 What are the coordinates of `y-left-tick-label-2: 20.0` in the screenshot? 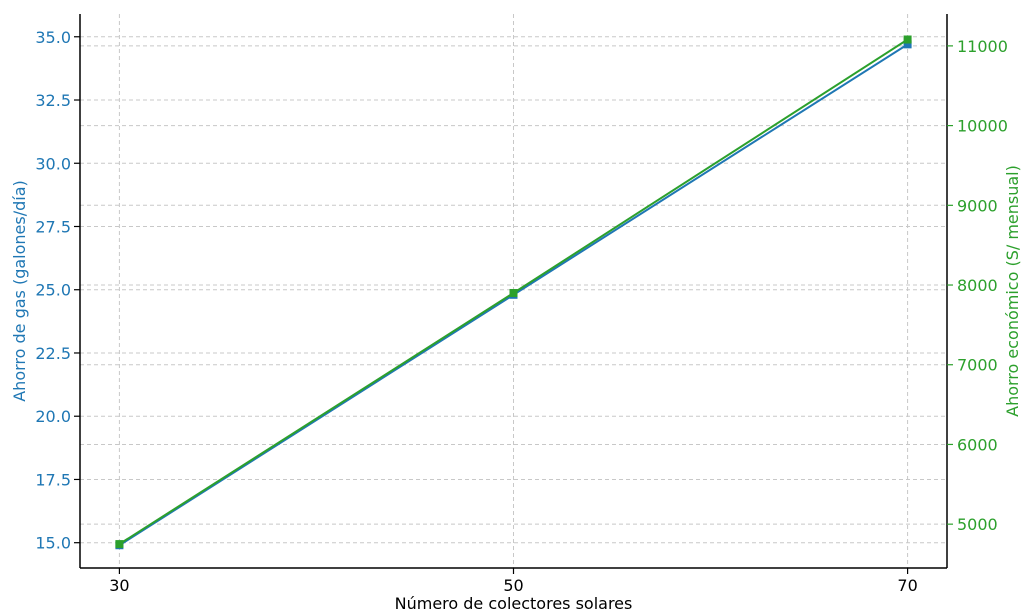 It's located at (53, 416).